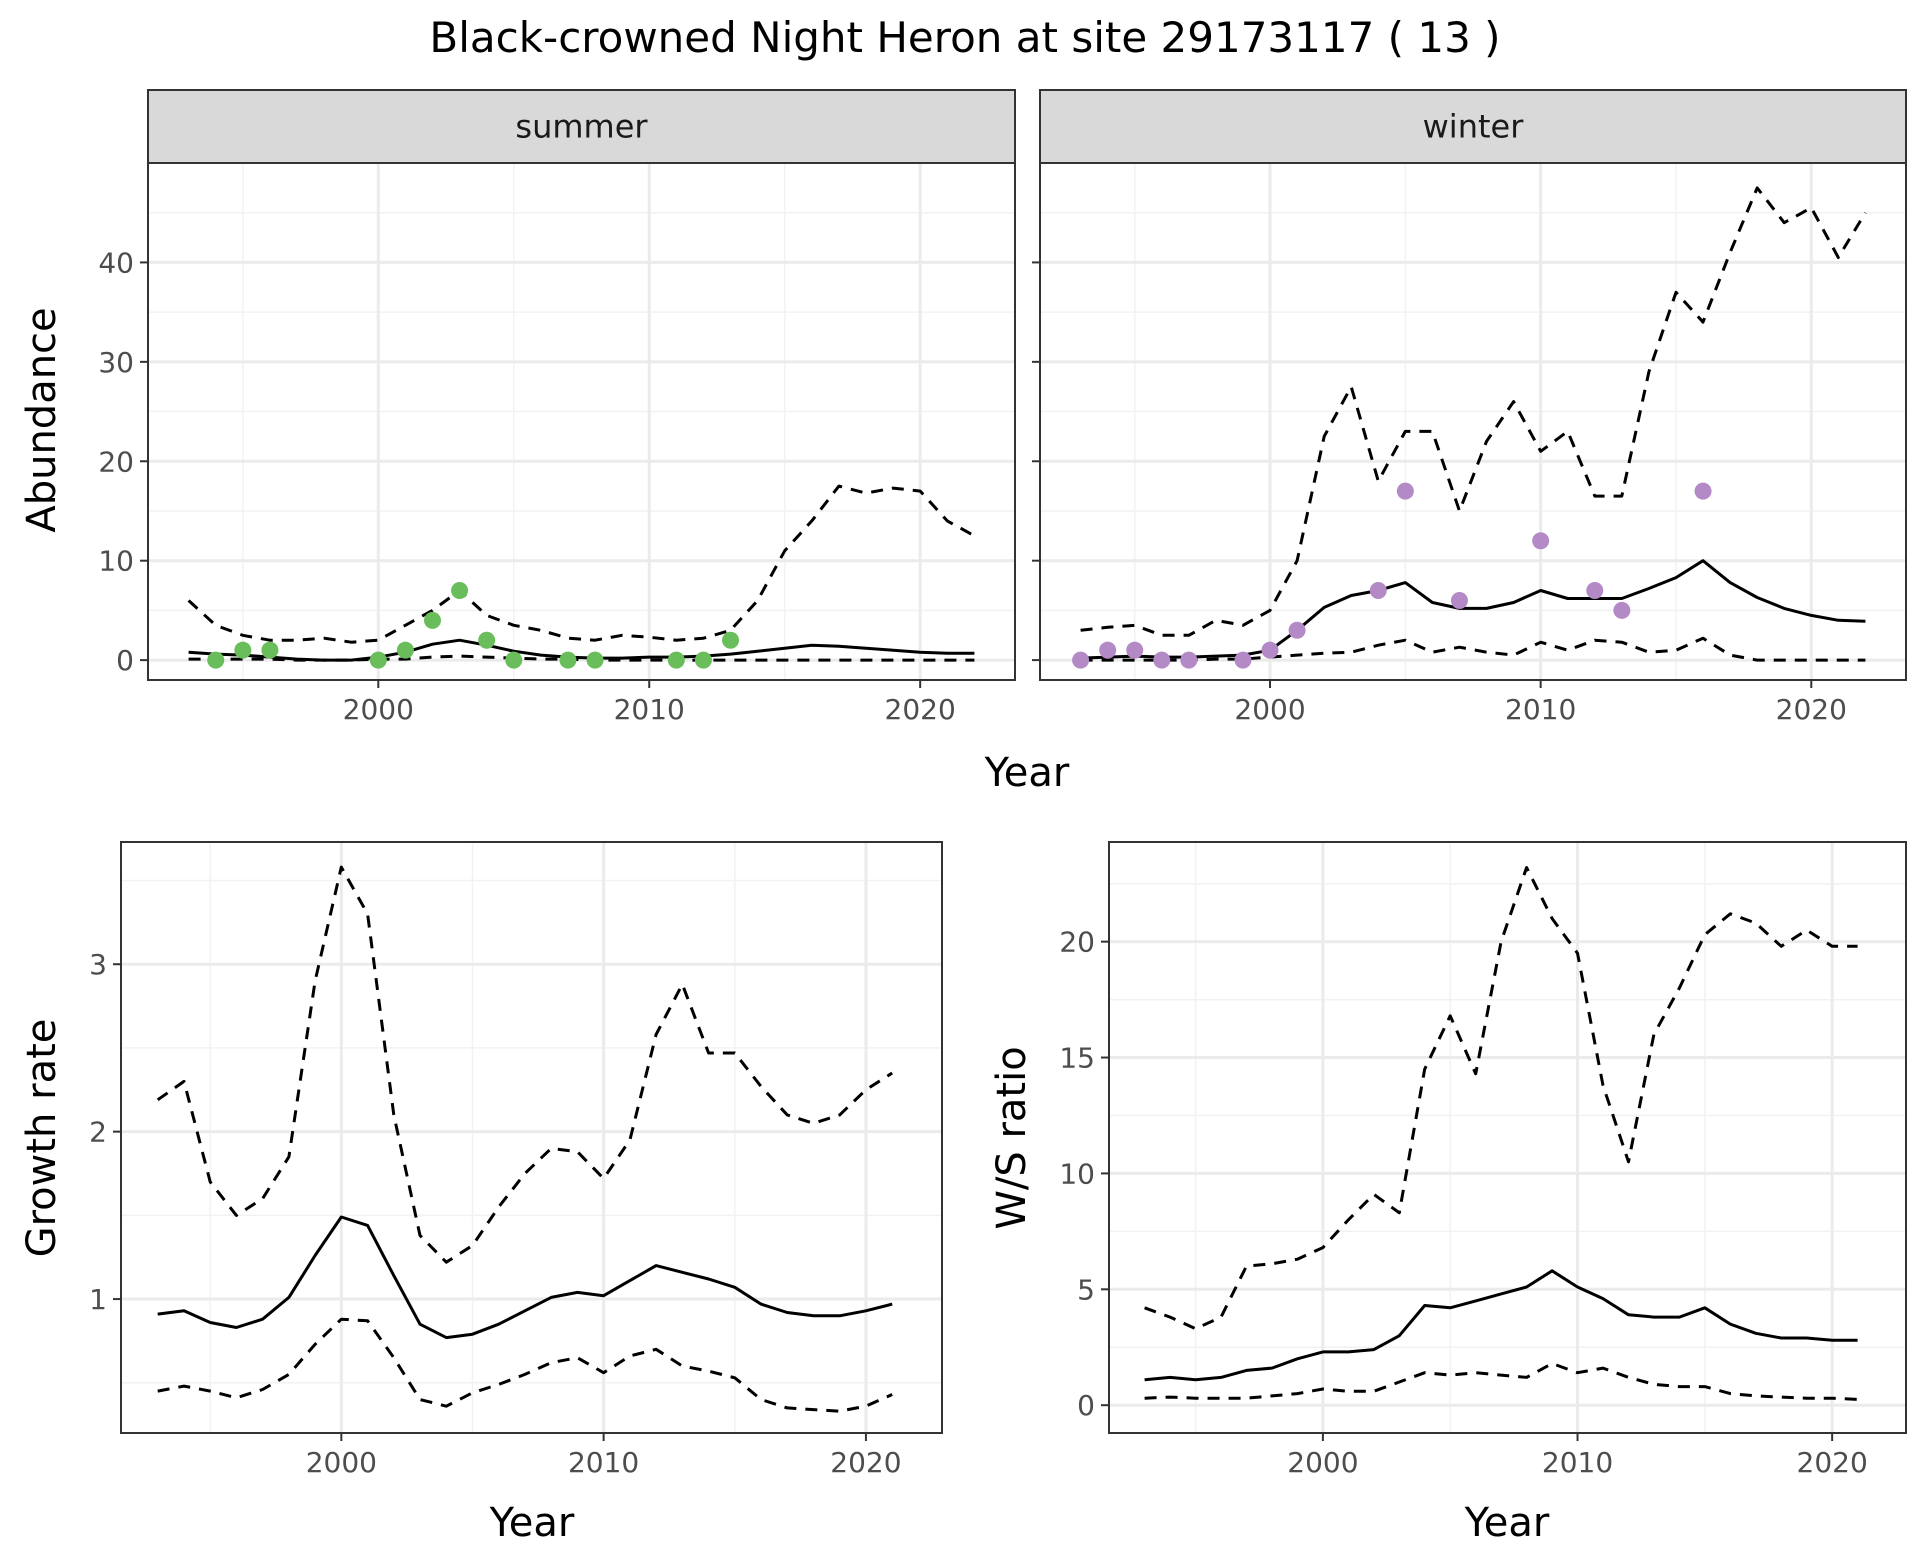  Describe the element at coordinates (1027, 773) in the screenshot. I see `top-x-axis-title: Year` at that location.